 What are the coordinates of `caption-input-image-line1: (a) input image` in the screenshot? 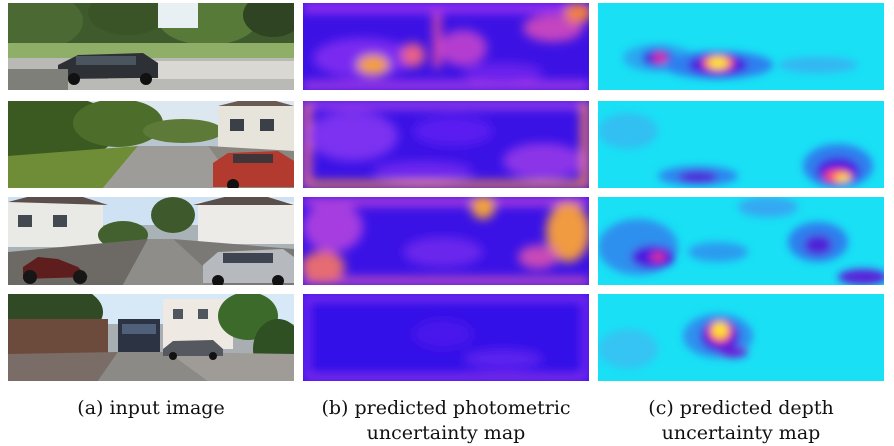 It's located at (151, 408).